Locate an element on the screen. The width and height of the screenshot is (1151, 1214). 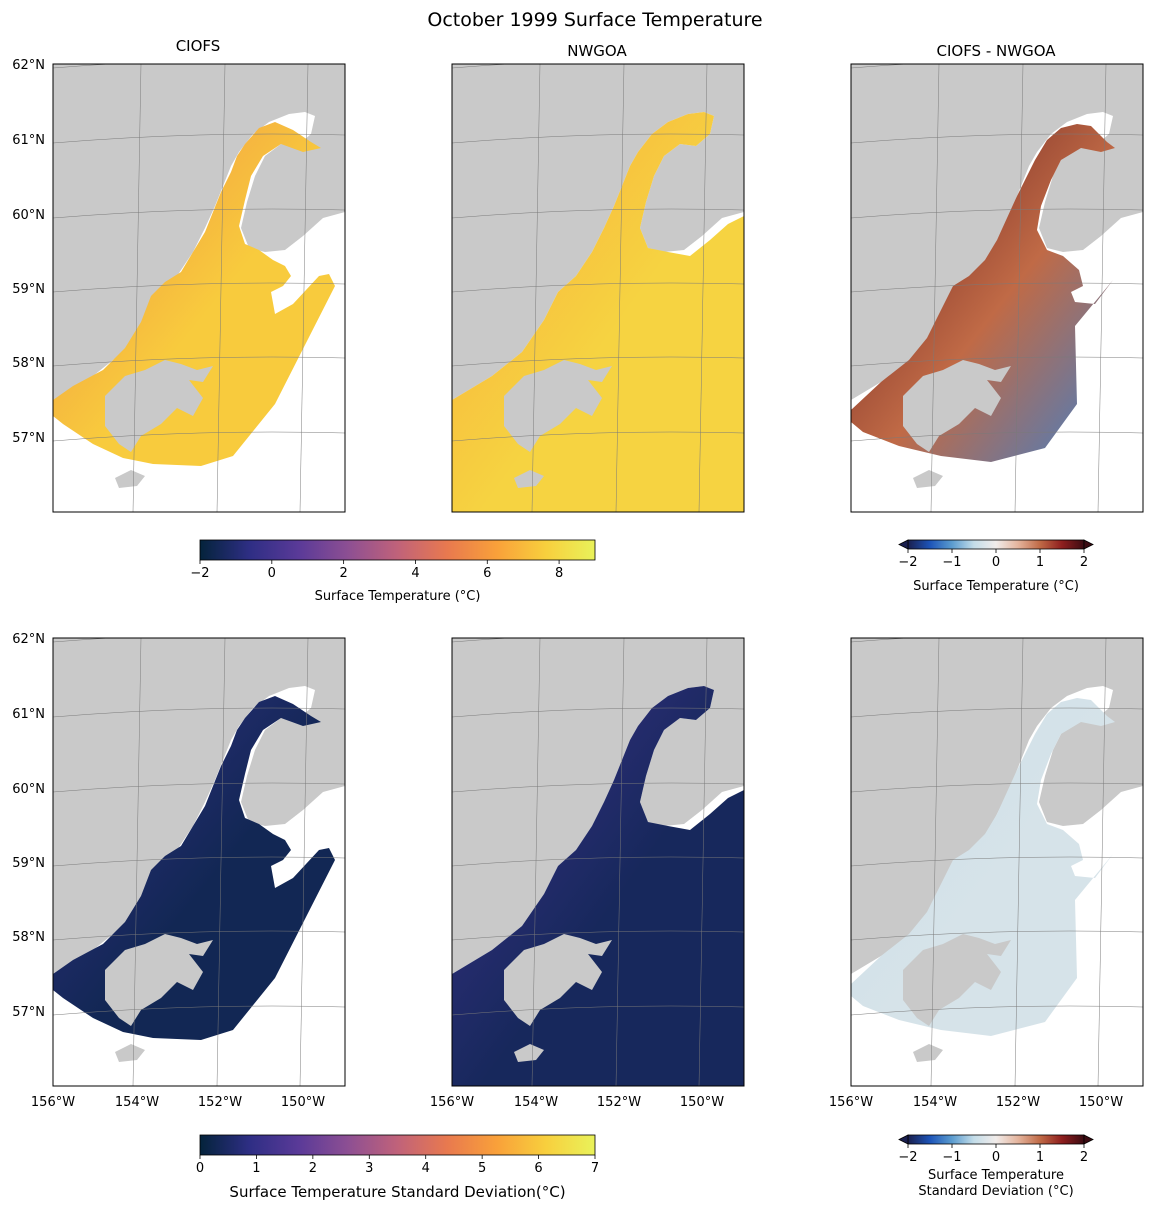
map-panel-std-ciofs is located at coordinates (221, 862).